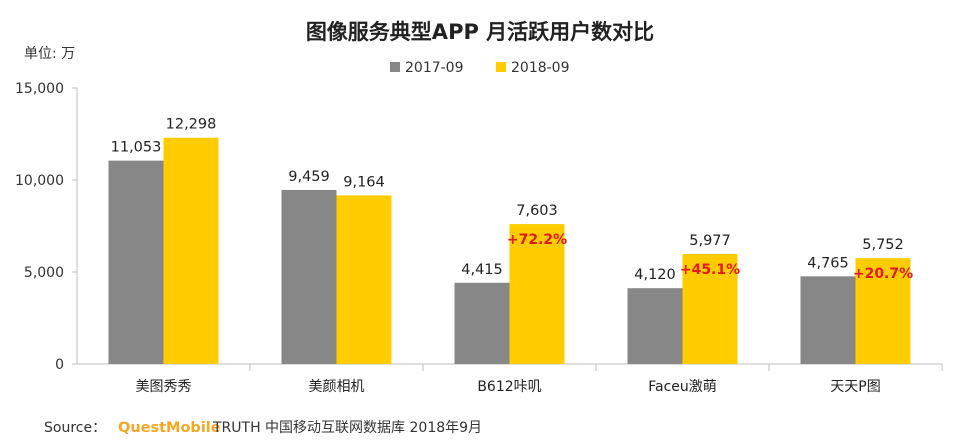 The image size is (960, 448). Describe the element at coordinates (364, 182) in the screenshot. I see `data-label: 9,164` at that location.